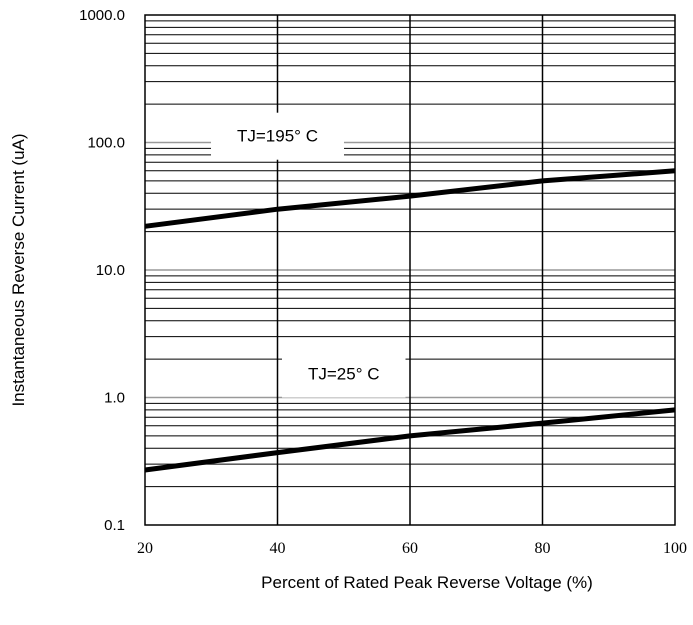 The width and height of the screenshot is (693, 625). What do you see at coordinates (110, 270) in the screenshot?
I see `y-tick-label: 10.0` at bounding box center [110, 270].